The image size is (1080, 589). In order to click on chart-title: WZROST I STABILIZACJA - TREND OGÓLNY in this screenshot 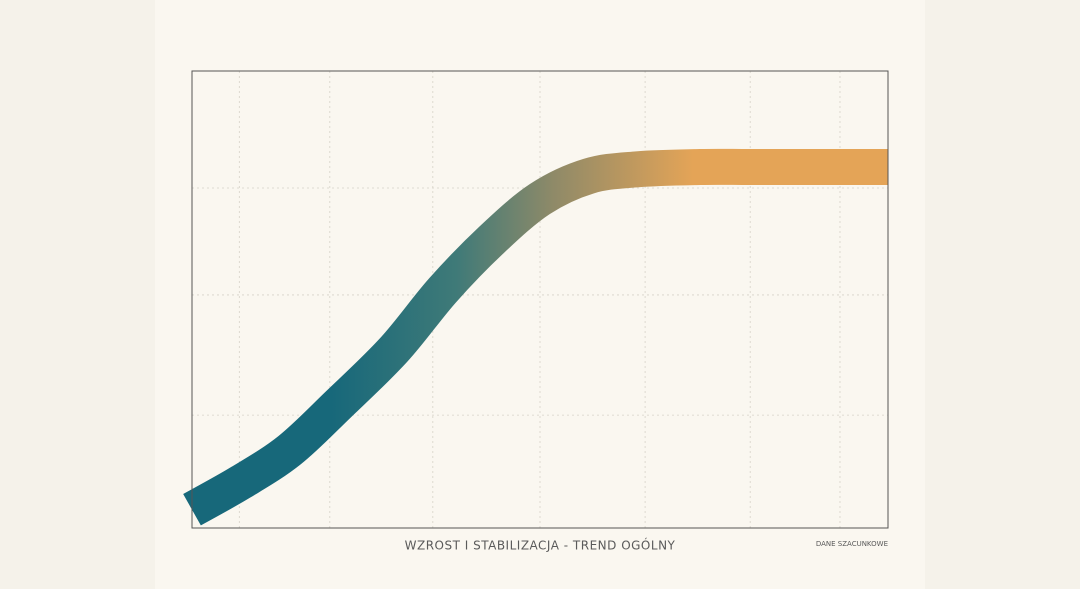, I will do `click(540, 545)`.